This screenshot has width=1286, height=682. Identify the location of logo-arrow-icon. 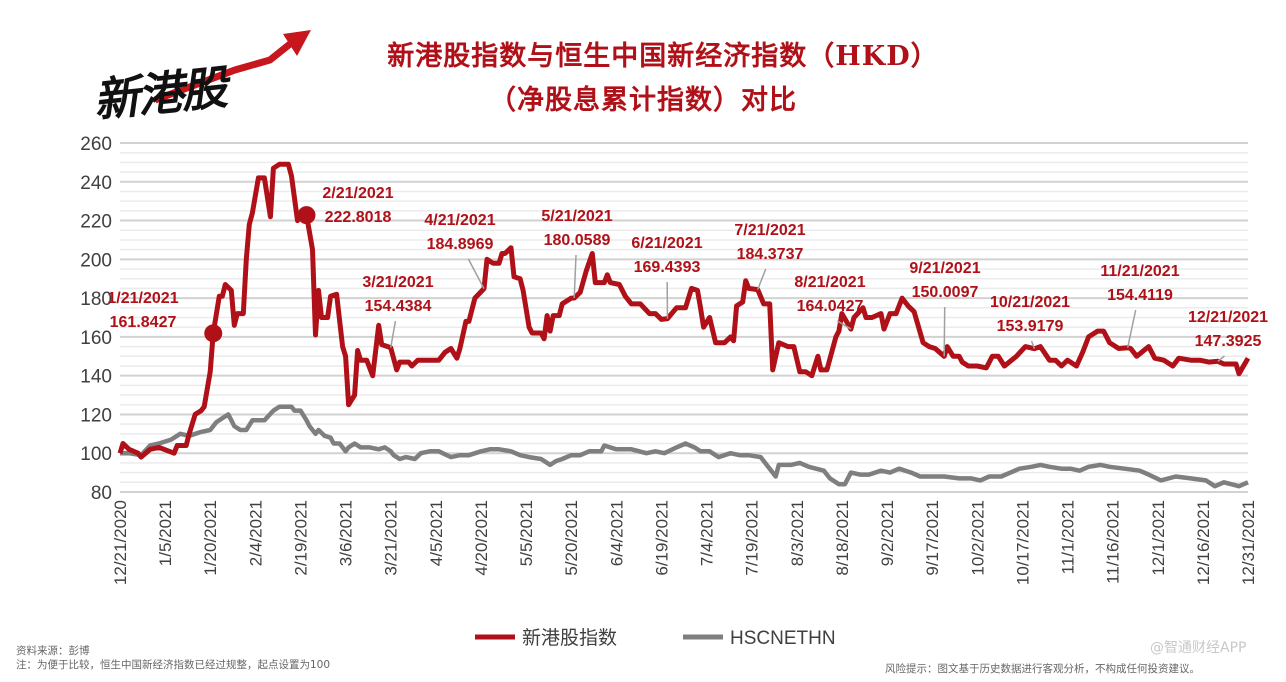
(232, 67).